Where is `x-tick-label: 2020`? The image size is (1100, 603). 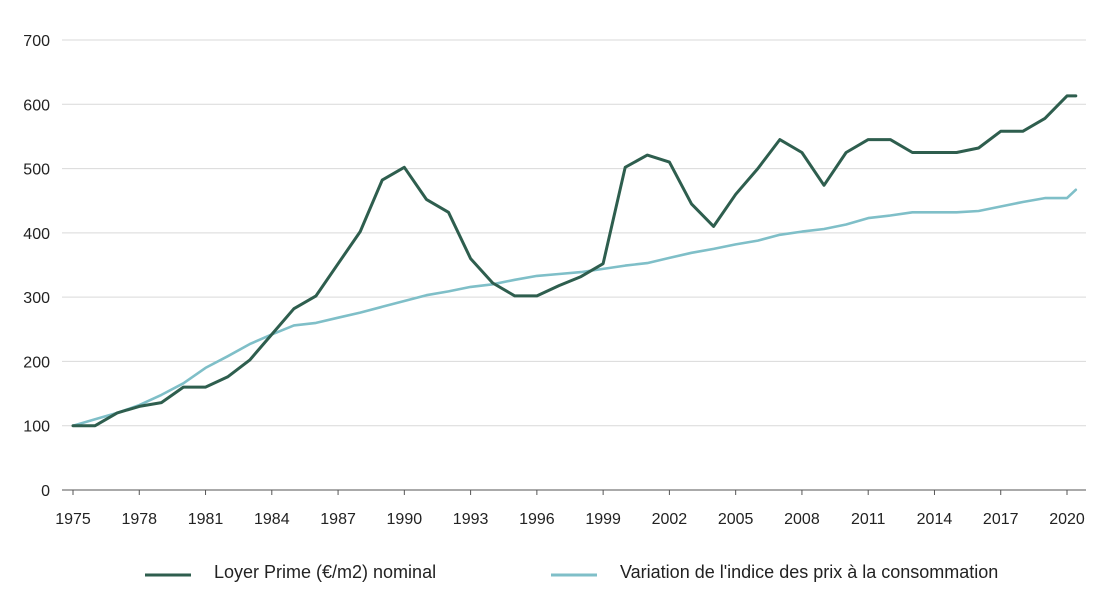
x-tick-label: 2020 is located at coordinates (1067, 519).